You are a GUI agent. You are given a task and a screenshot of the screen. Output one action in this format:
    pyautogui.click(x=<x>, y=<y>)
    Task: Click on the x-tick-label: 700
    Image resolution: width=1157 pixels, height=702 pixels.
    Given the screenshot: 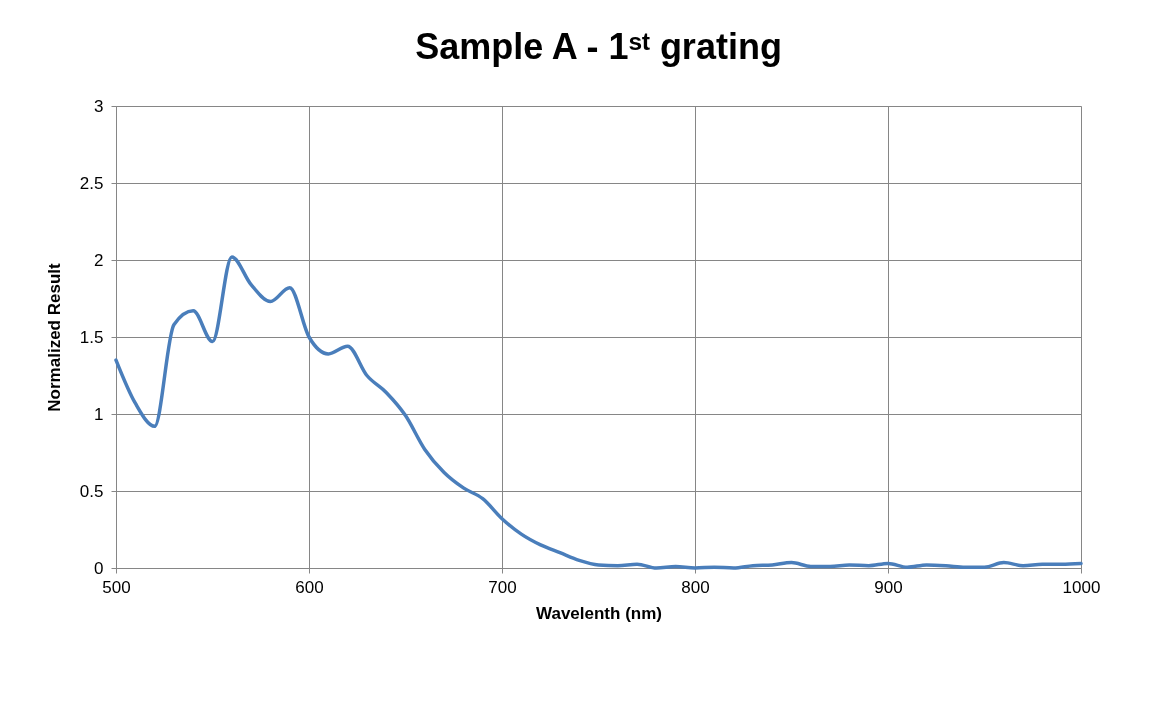 What is the action you would take?
    pyautogui.click(x=502, y=587)
    